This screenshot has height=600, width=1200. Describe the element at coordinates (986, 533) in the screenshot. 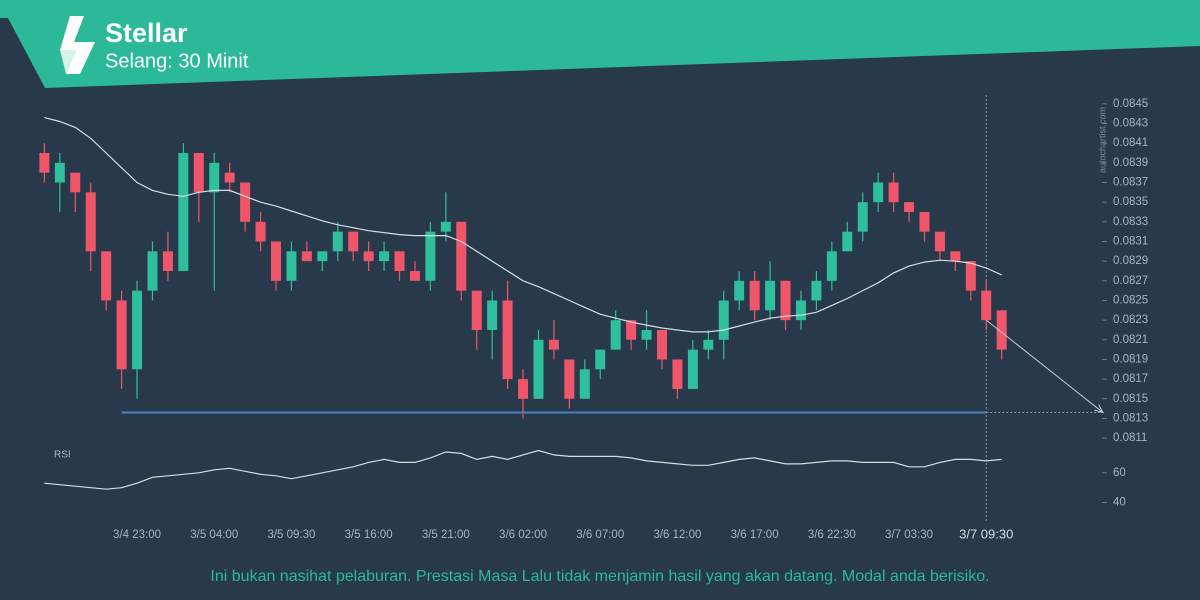

I see `x-tick-label: 3/7 09:30` at that location.